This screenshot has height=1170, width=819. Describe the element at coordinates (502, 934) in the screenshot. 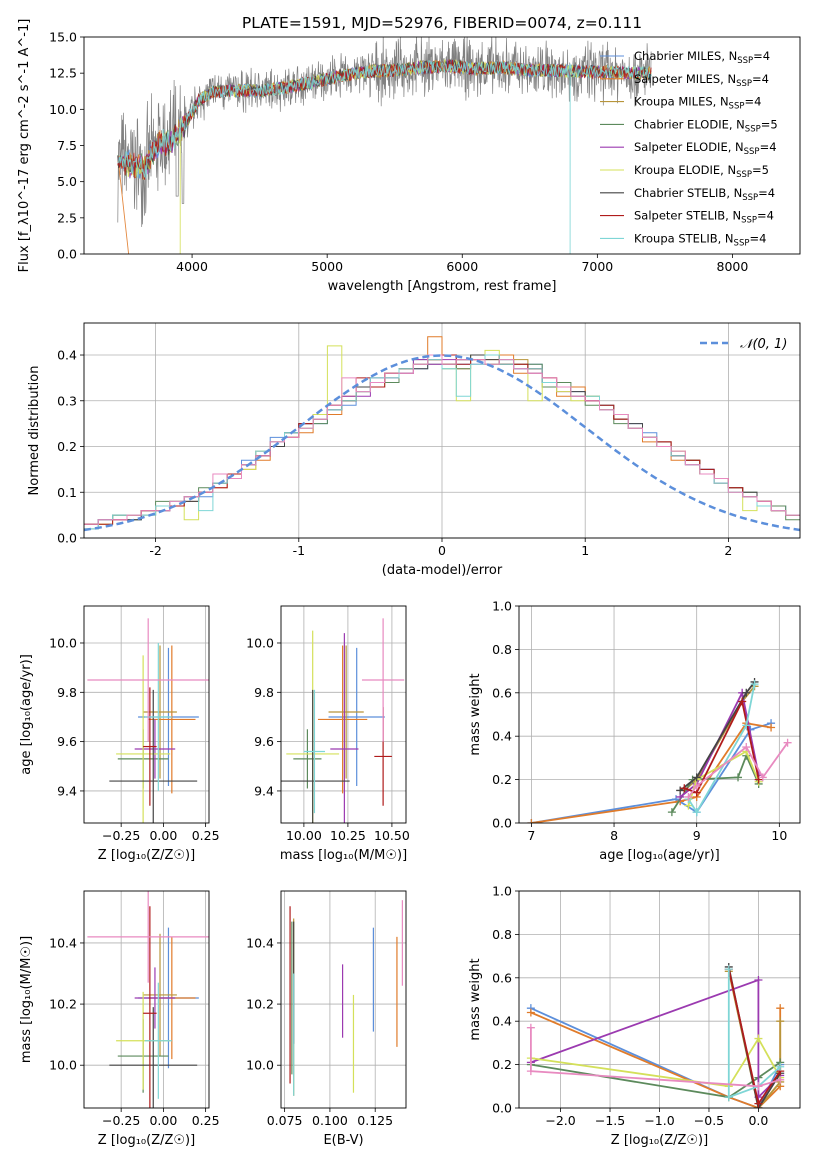

I see `y-tick-label: 0.8` at that location.